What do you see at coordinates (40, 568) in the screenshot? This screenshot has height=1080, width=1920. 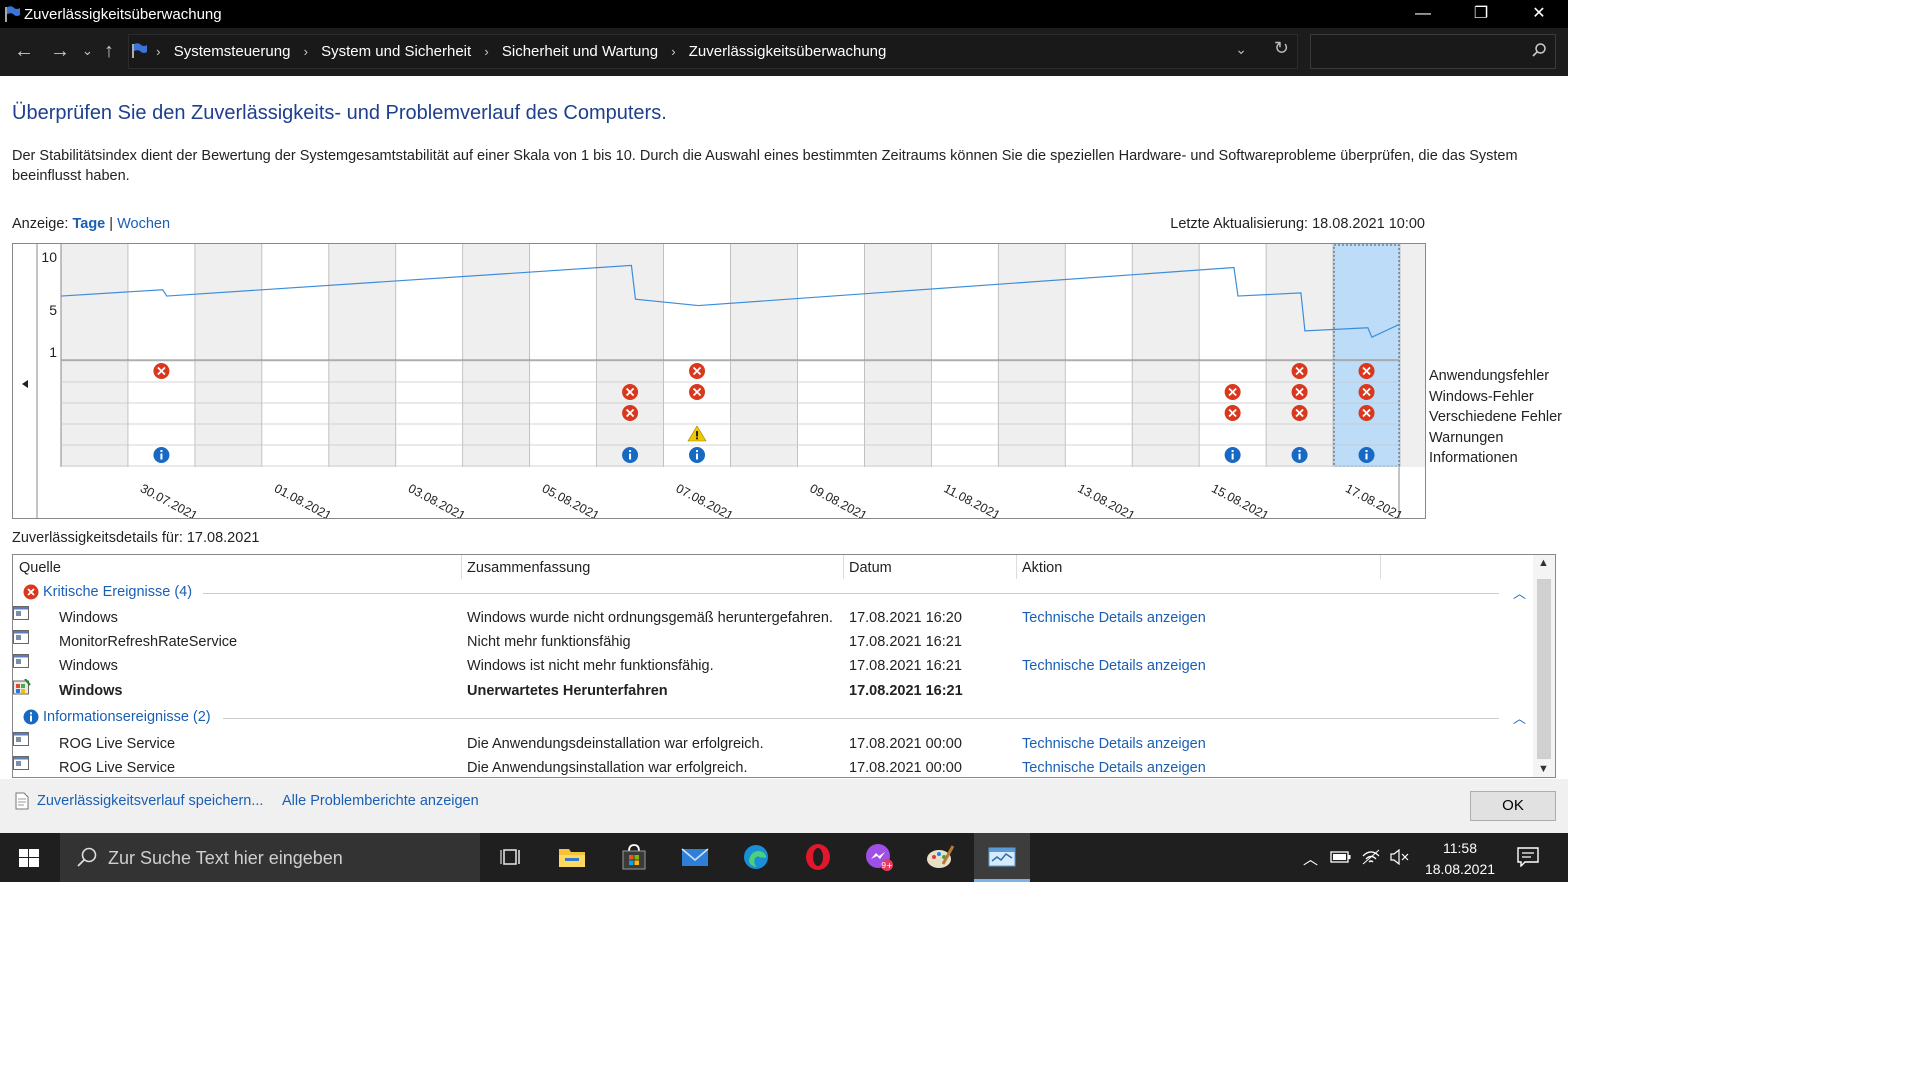 I see `column-header-source: Quelle` at bounding box center [40, 568].